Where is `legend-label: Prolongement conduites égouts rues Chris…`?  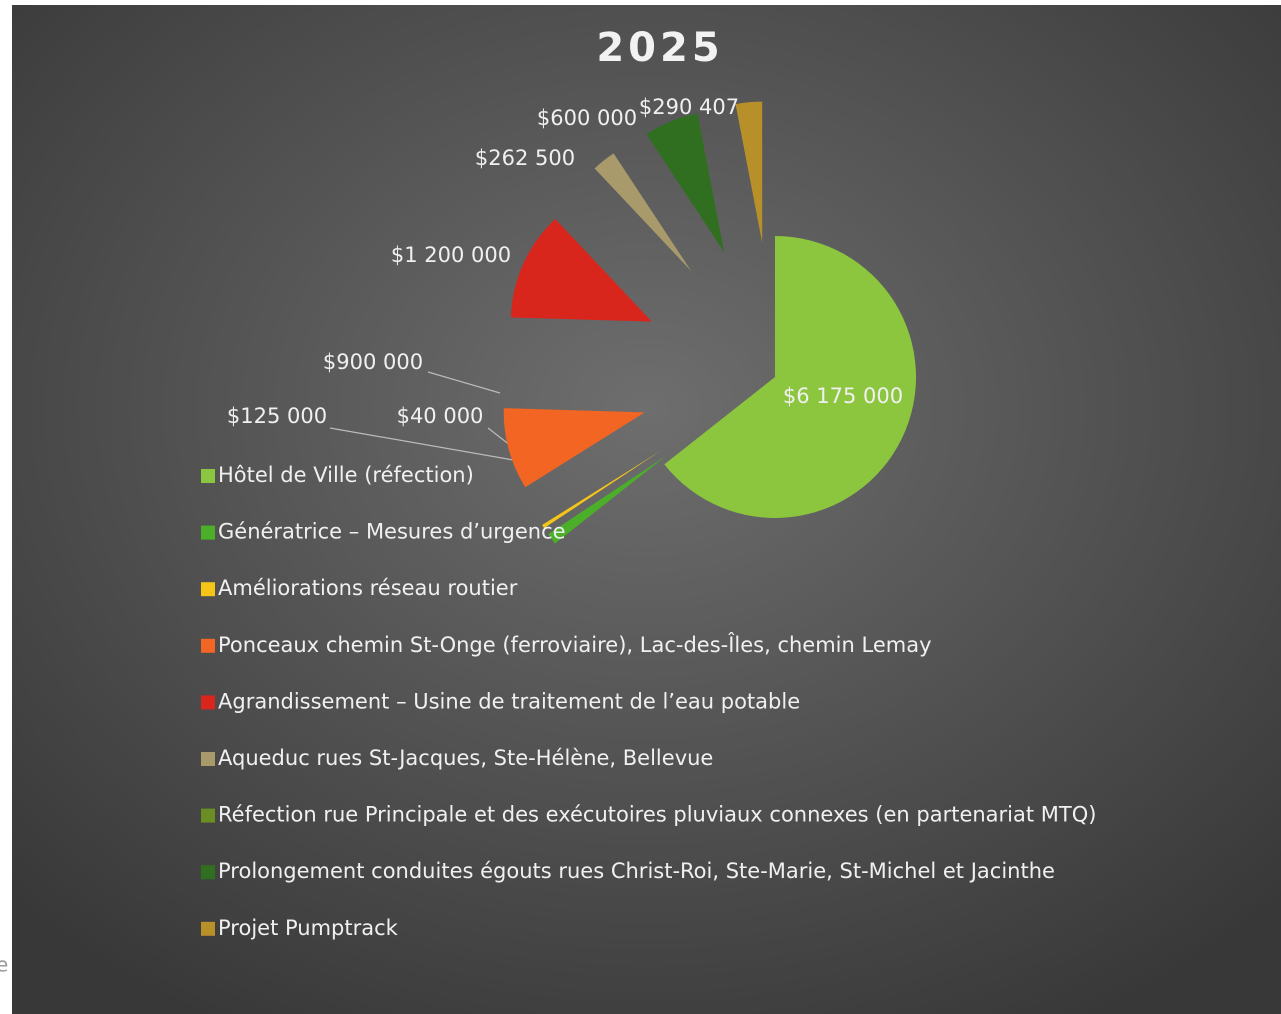 legend-label: Prolongement conduites égouts rues Chris… is located at coordinates (636, 871).